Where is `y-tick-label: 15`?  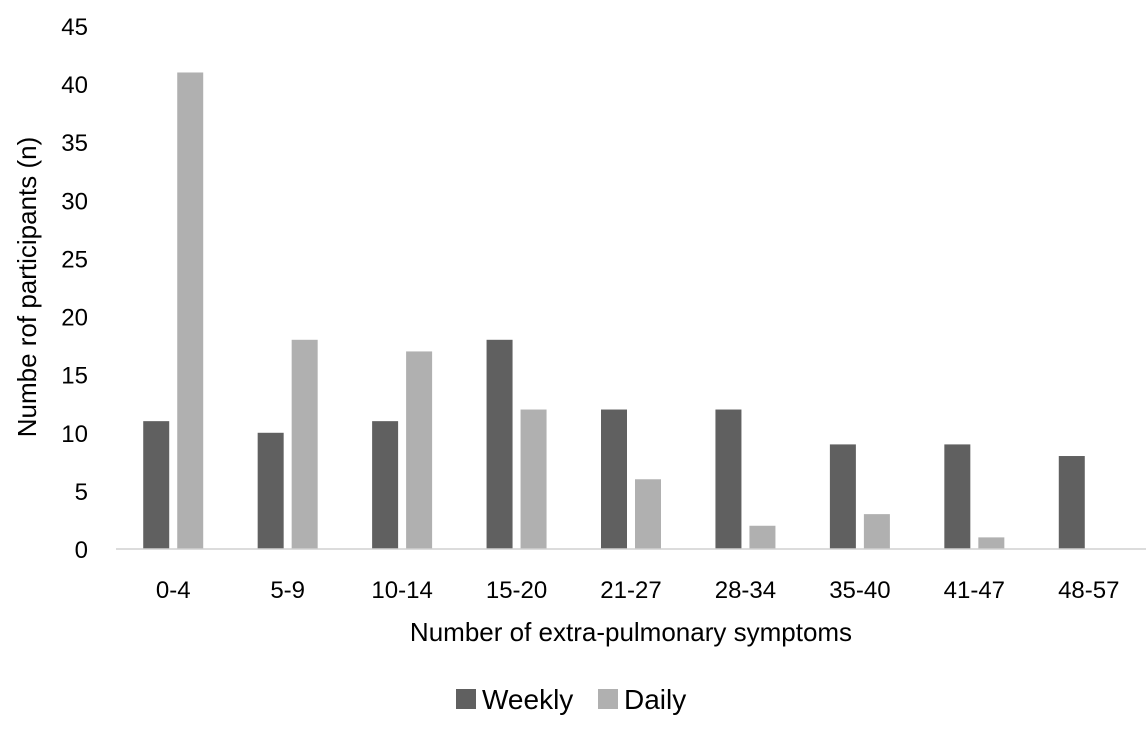
y-tick-label: 15 is located at coordinates (74, 376).